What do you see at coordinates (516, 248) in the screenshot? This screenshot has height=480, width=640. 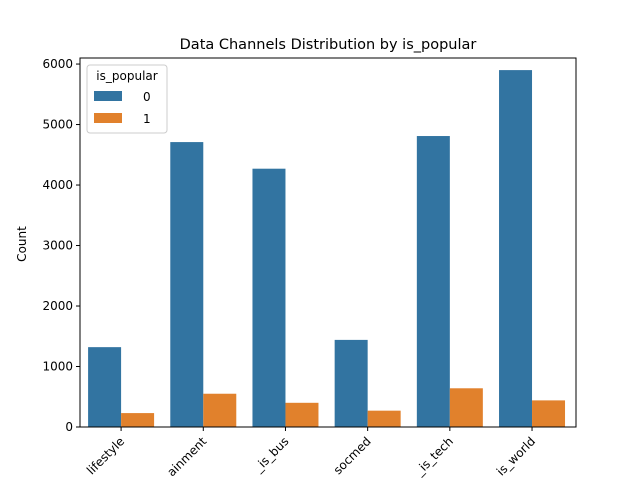 I see `bar-_is_world-series-0` at bounding box center [516, 248].